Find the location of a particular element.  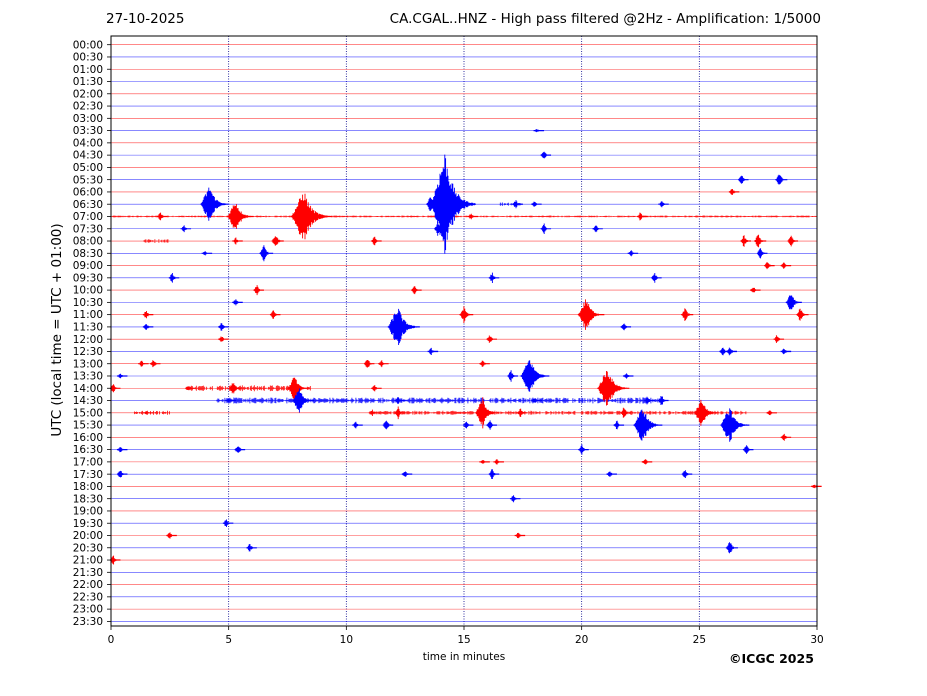

y-tick-label: 12:00 is located at coordinates (88, 340).